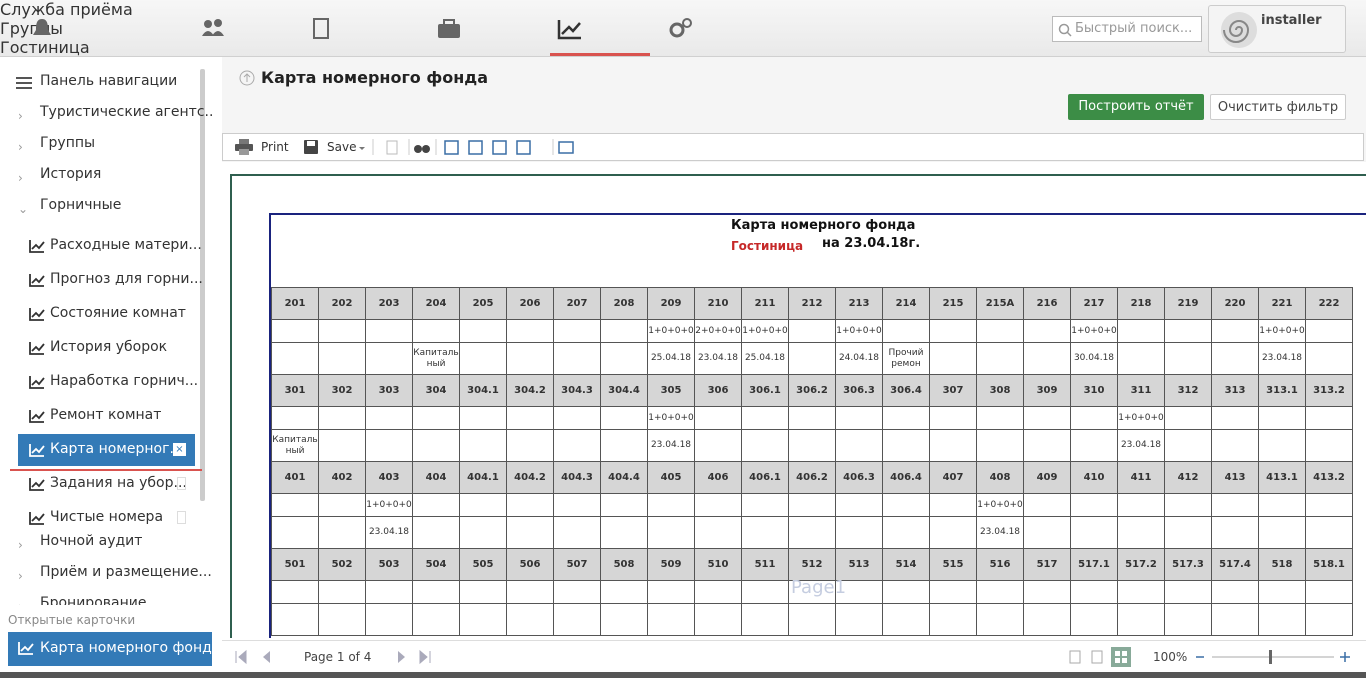  I want to click on table-cell: 402, so click(342, 477).